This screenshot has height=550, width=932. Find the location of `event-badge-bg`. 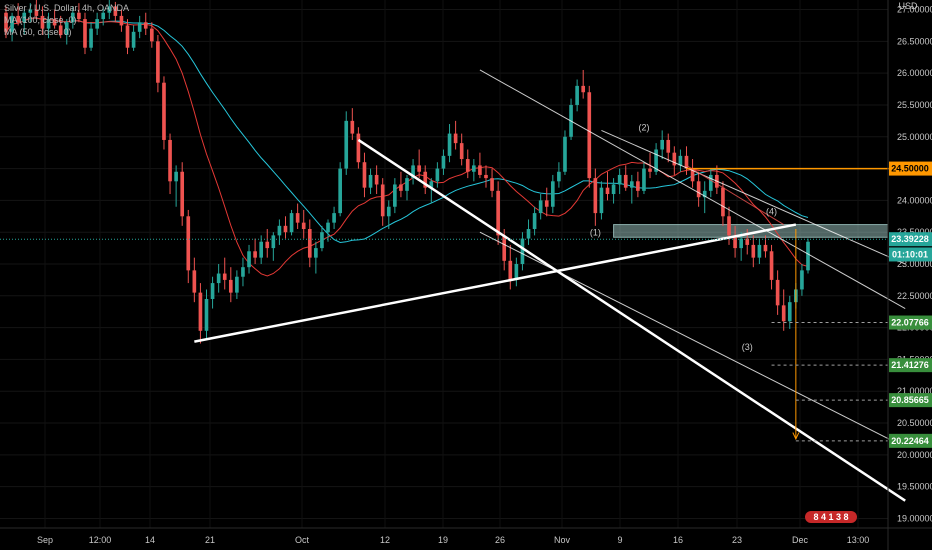

event-badge-bg is located at coordinates (831, 517).